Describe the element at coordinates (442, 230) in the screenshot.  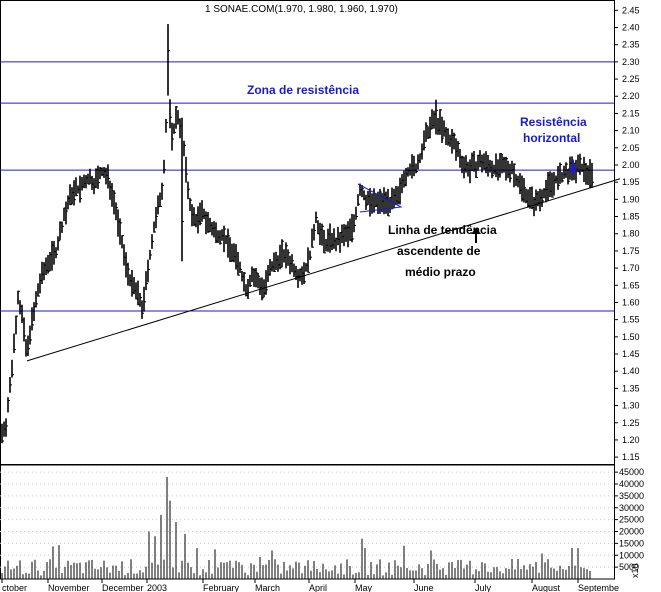
I see `trendline-label-line1: Linha de tendência` at that location.